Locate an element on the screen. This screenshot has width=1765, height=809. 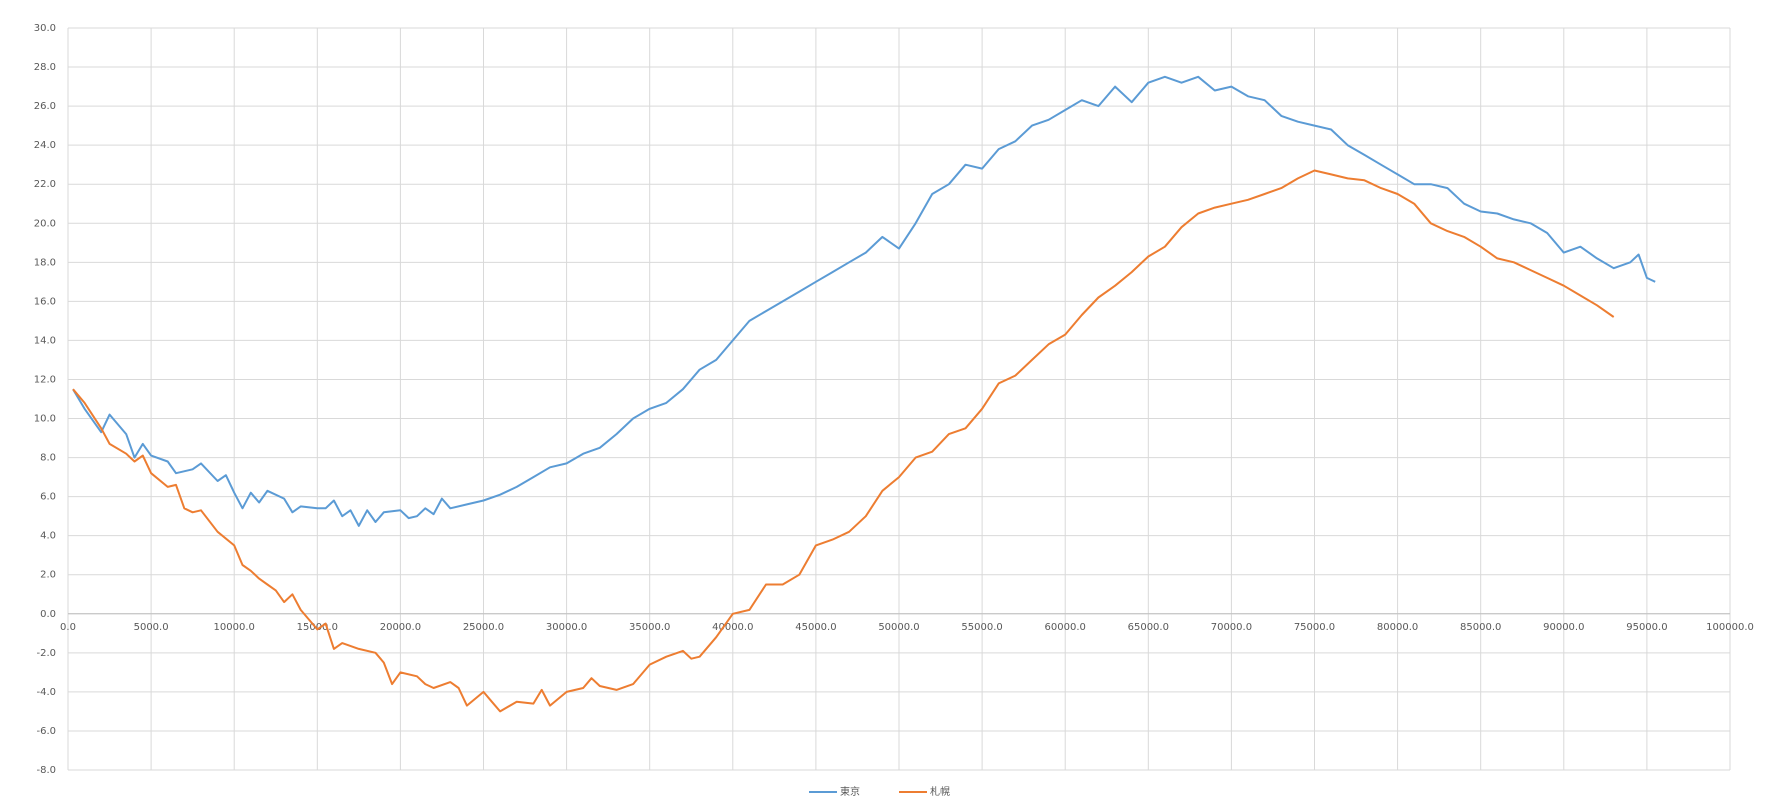
x-tick-label: 85000.0 is located at coordinates (1480, 627).